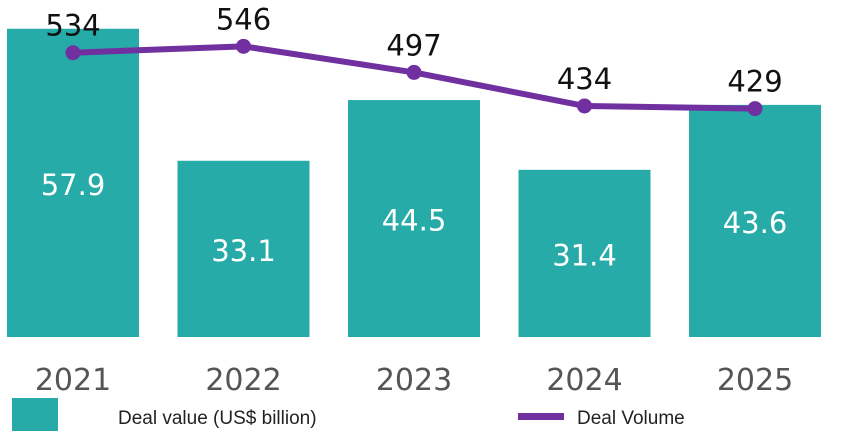 This screenshot has height=435, width=843. What do you see at coordinates (243, 19) in the screenshot?
I see `line-value-label: 546` at bounding box center [243, 19].